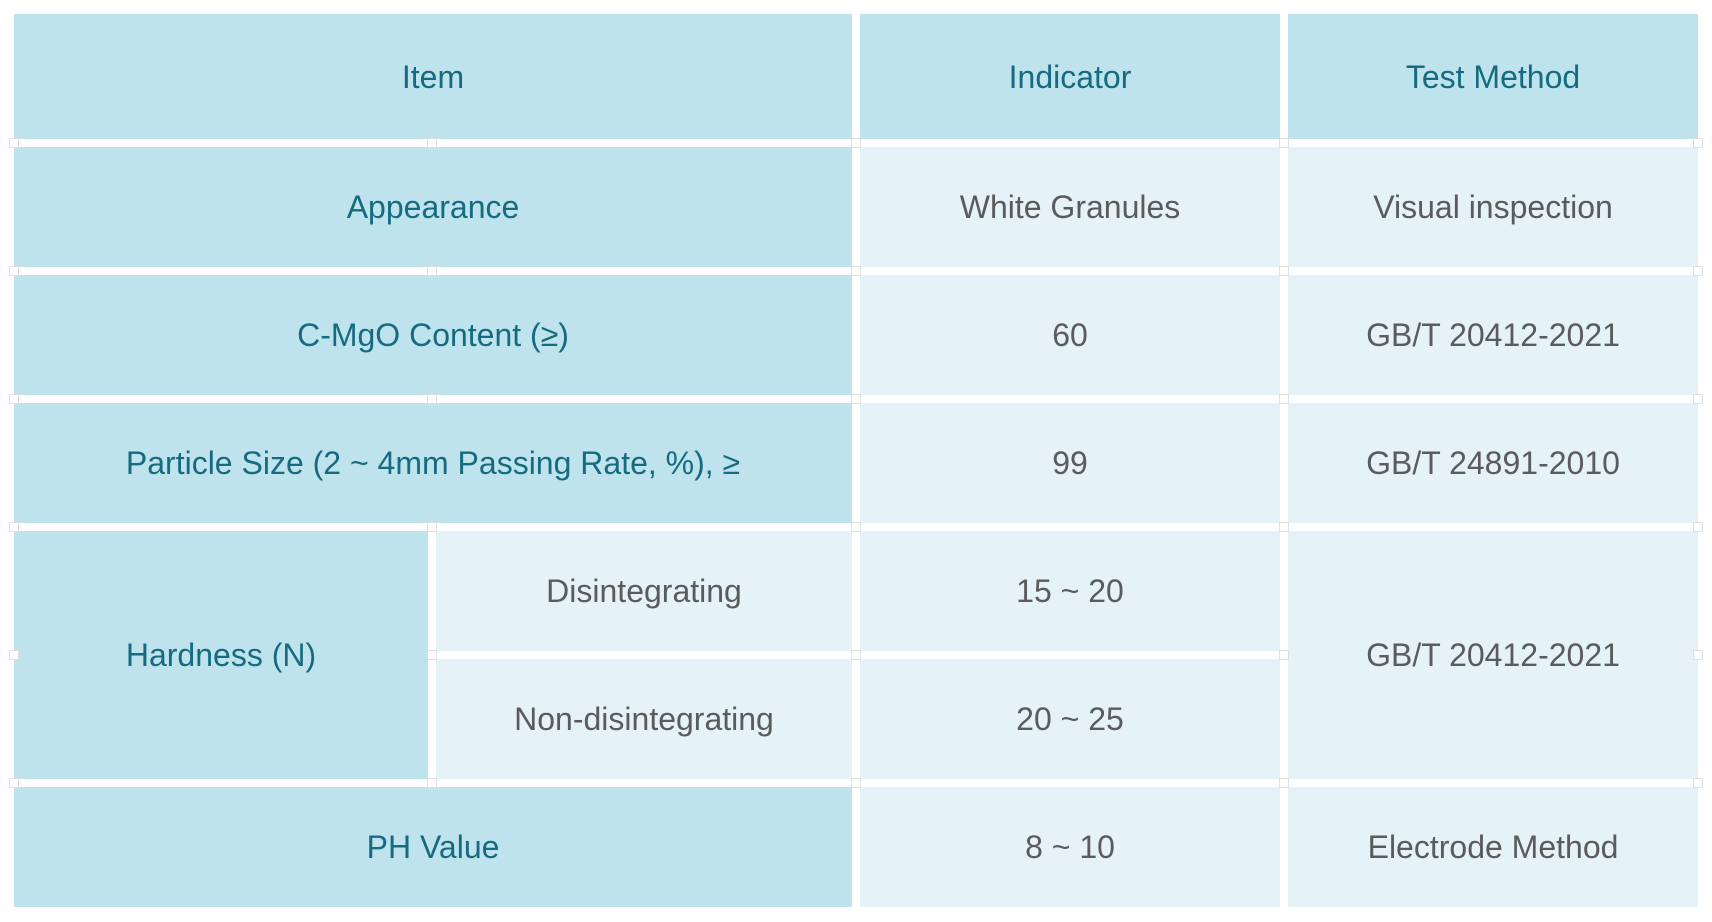 The width and height of the screenshot is (1712, 922). I want to click on cell-particle-size-indicator: 99, so click(1070, 463).